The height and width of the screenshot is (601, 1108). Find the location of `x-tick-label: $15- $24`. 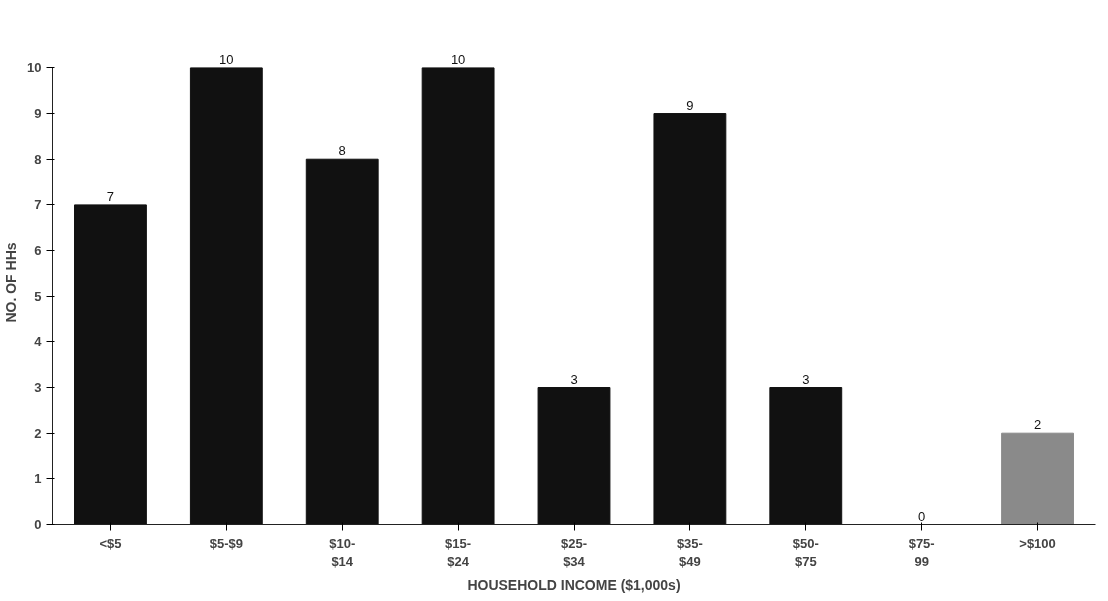

x-tick-label: $15- $24 is located at coordinates (458, 552).